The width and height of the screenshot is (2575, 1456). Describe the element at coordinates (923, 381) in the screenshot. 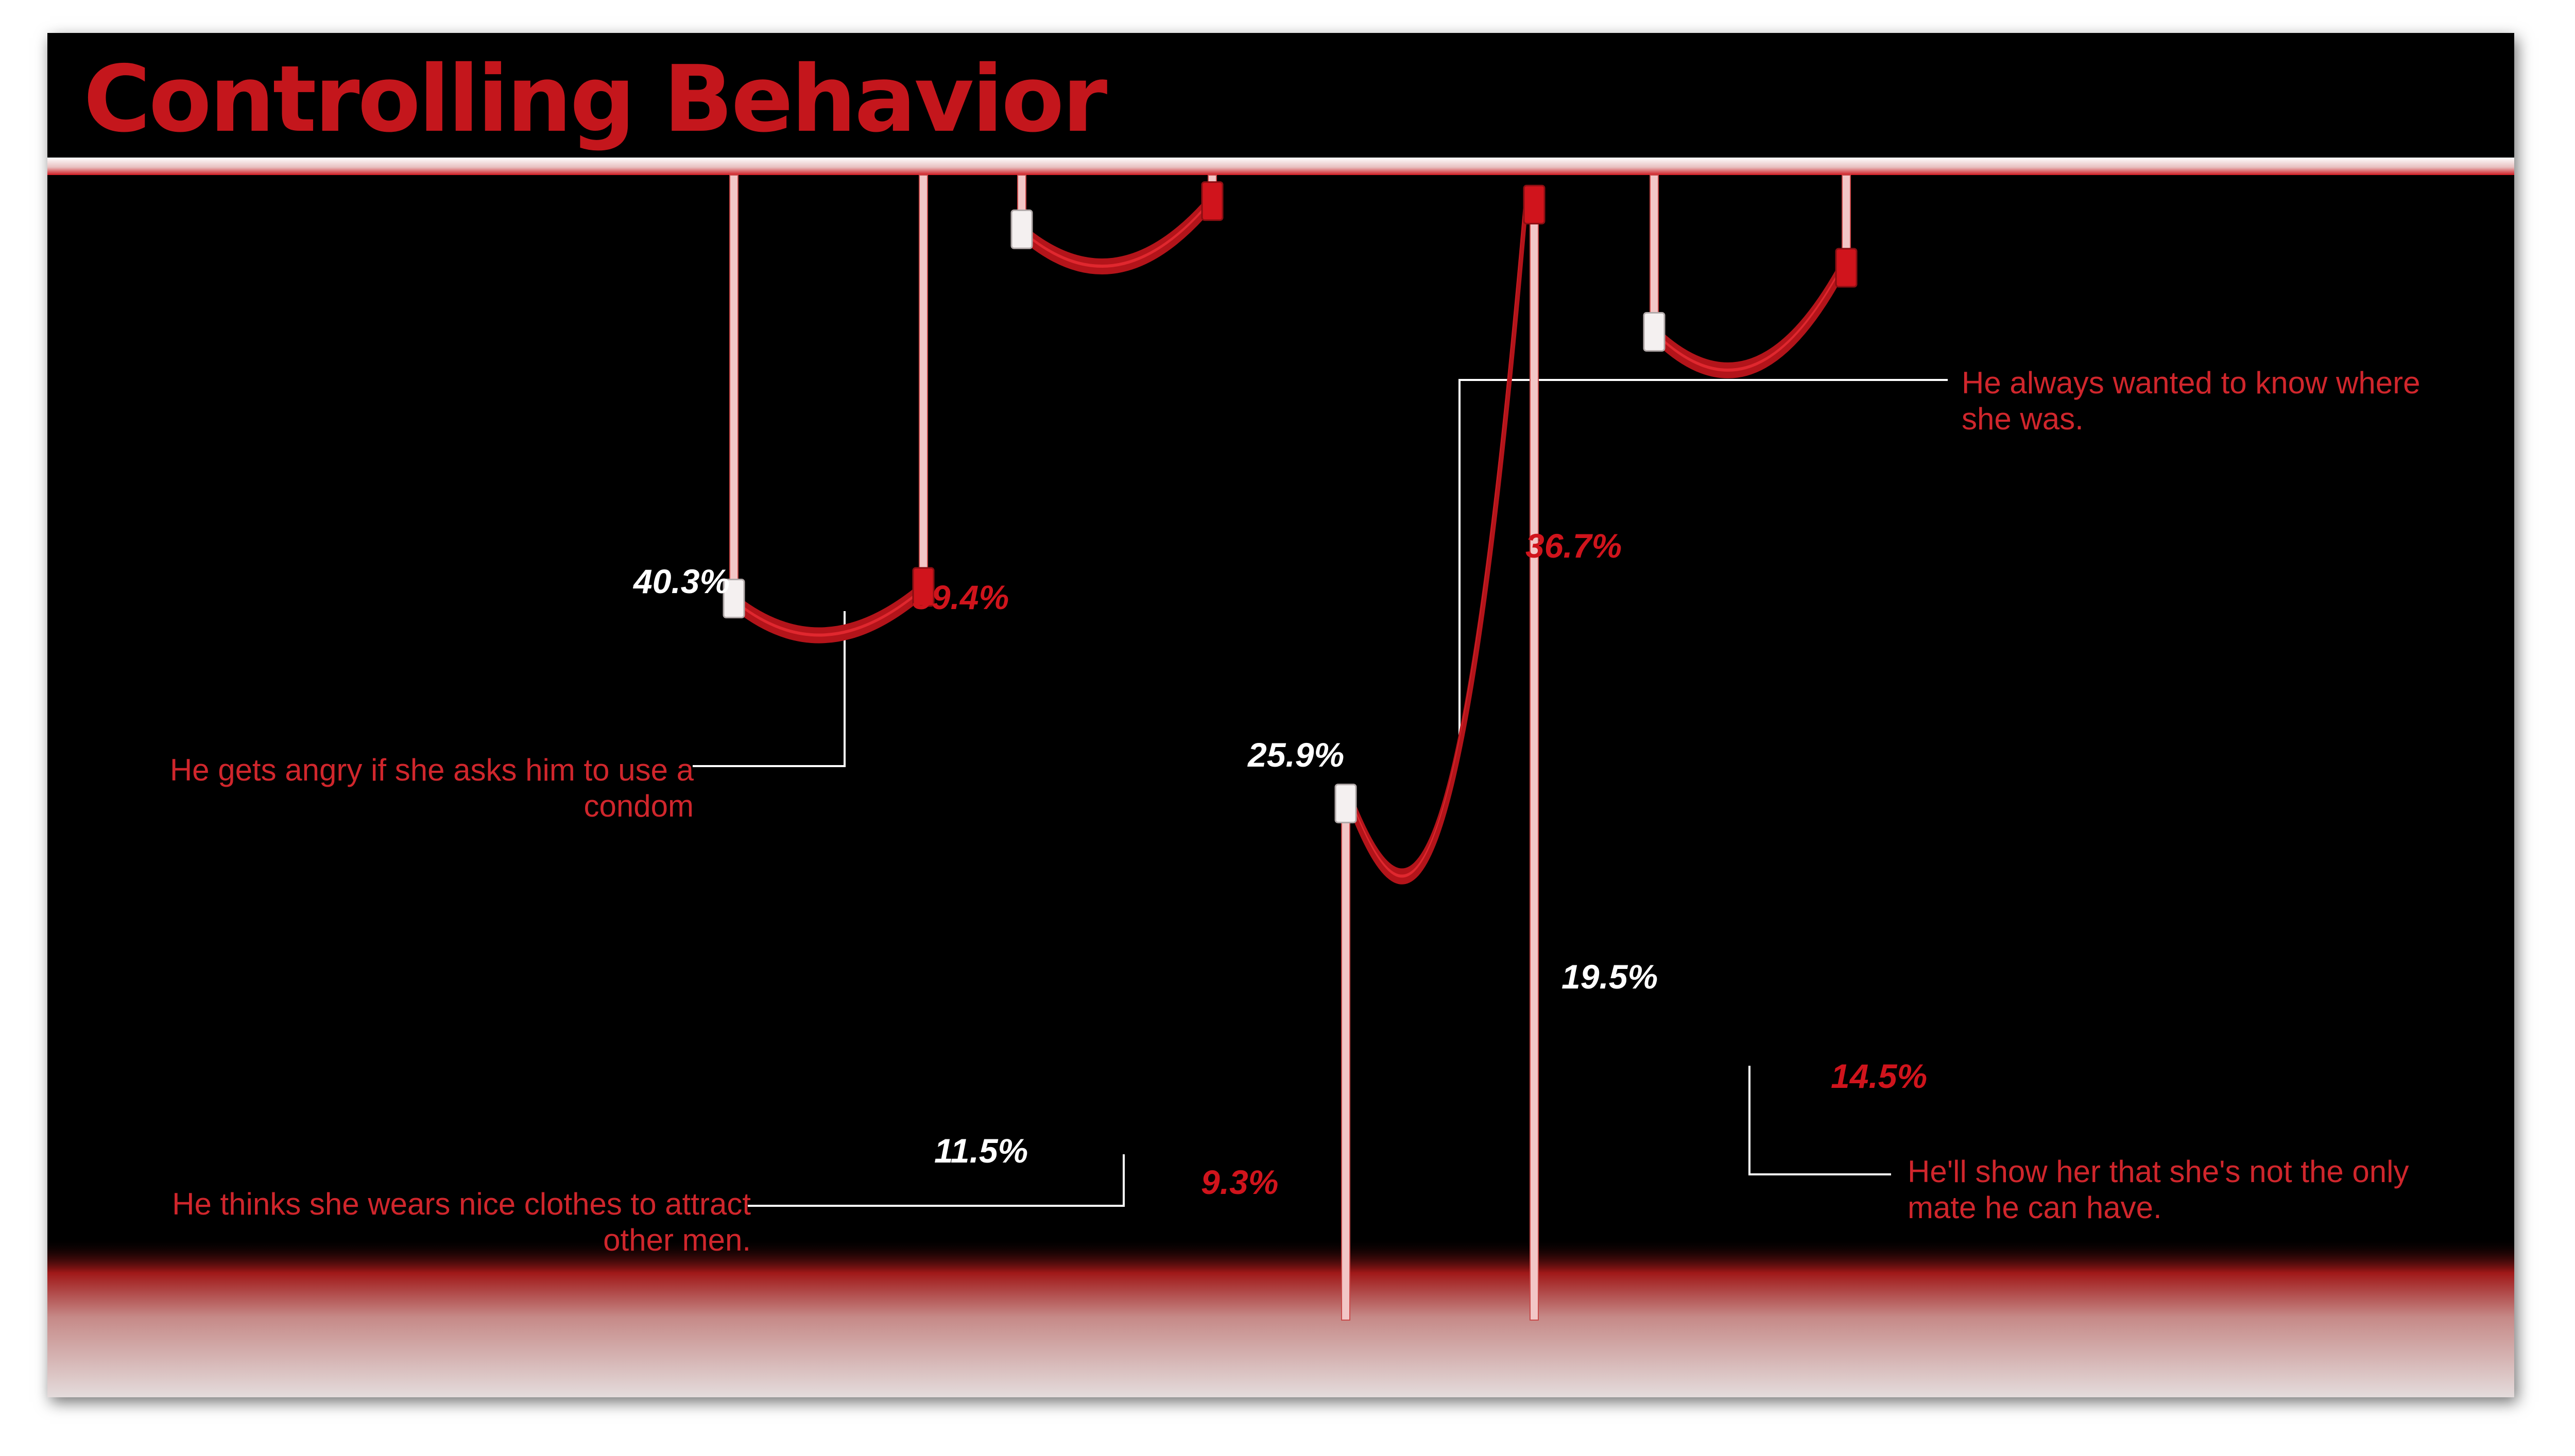

I see `rod-men-condom` at that location.